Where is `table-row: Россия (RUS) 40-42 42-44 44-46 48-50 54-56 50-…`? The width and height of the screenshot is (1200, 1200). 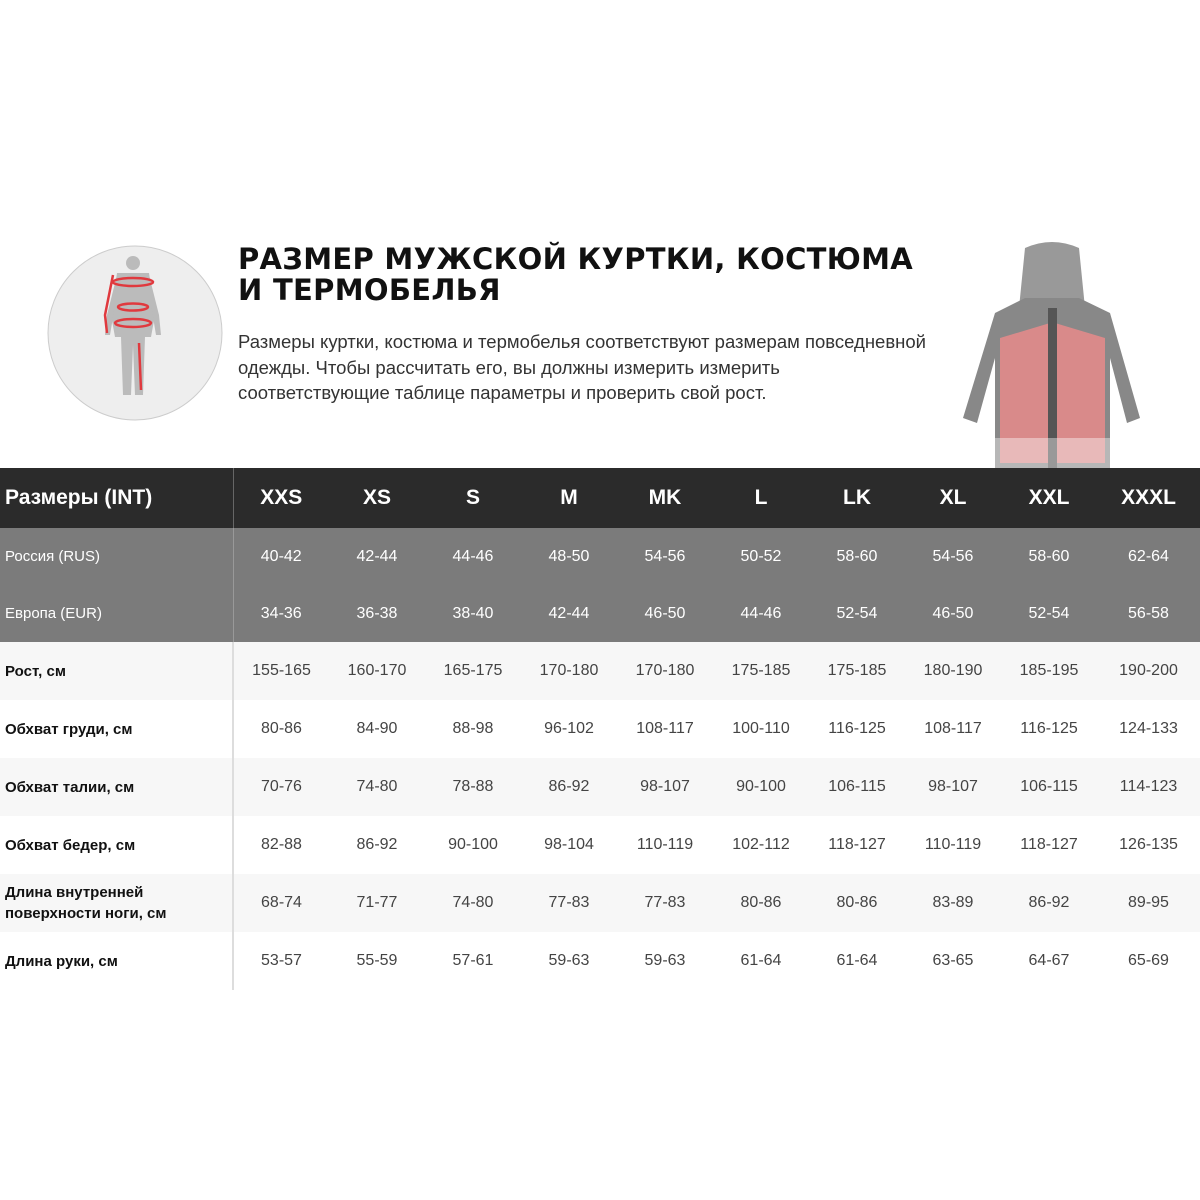 table-row: Россия (RUS) 40-42 42-44 44-46 48-50 54-56 50-… is located at coordinates (600, 556).